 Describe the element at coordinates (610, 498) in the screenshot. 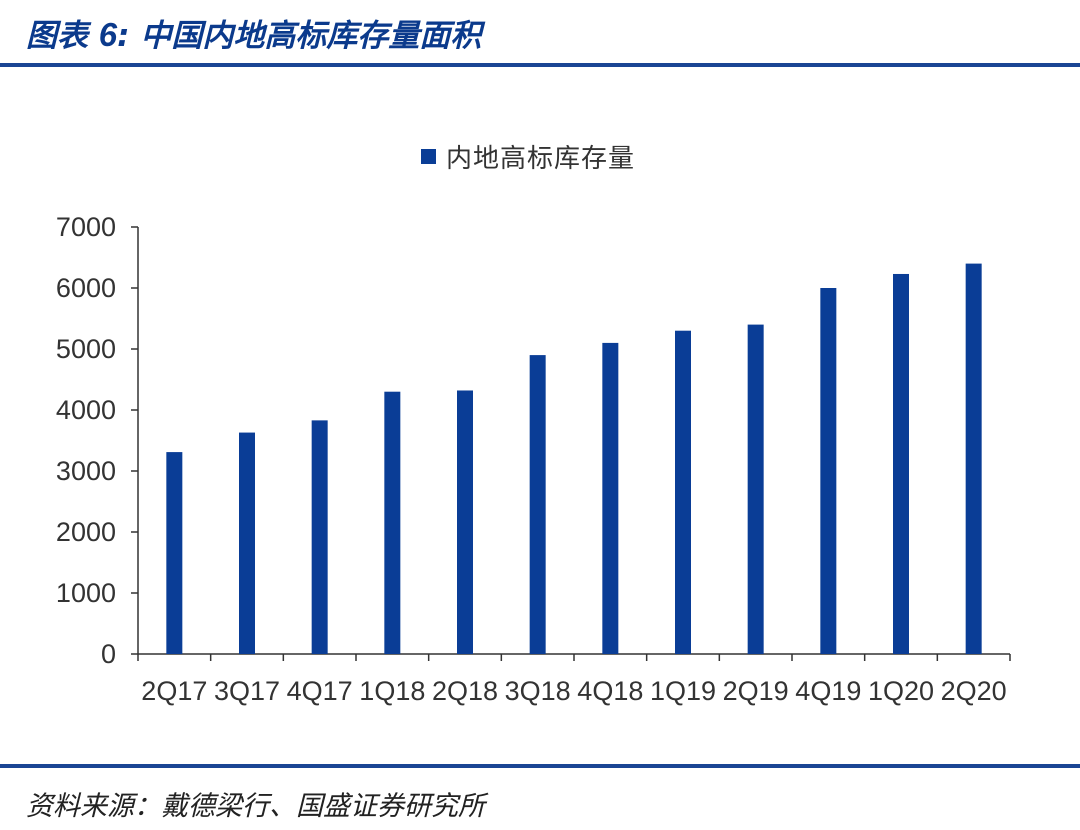

I see `bar-4Q18` at that location.